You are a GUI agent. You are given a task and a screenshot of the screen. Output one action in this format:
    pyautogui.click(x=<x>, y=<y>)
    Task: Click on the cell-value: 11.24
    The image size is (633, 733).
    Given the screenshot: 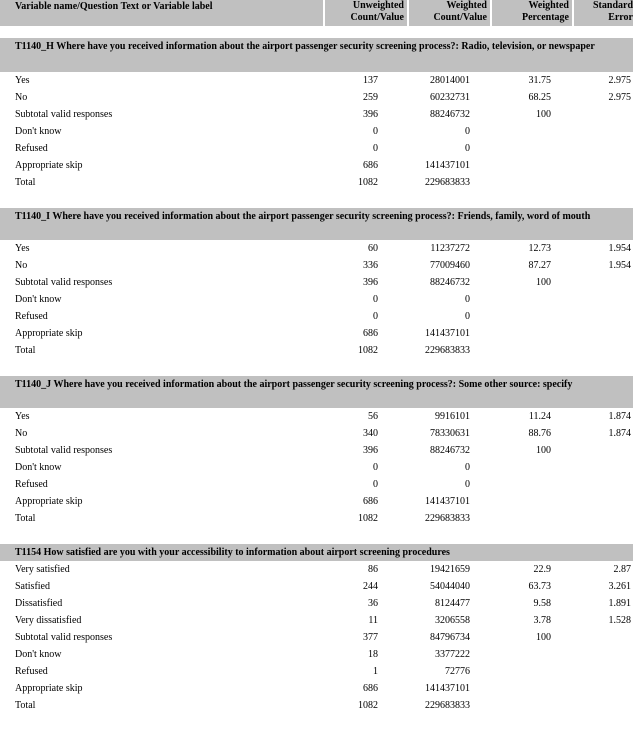 What is the action you would take?
    pyautogui.click(x=539, y=416)
    